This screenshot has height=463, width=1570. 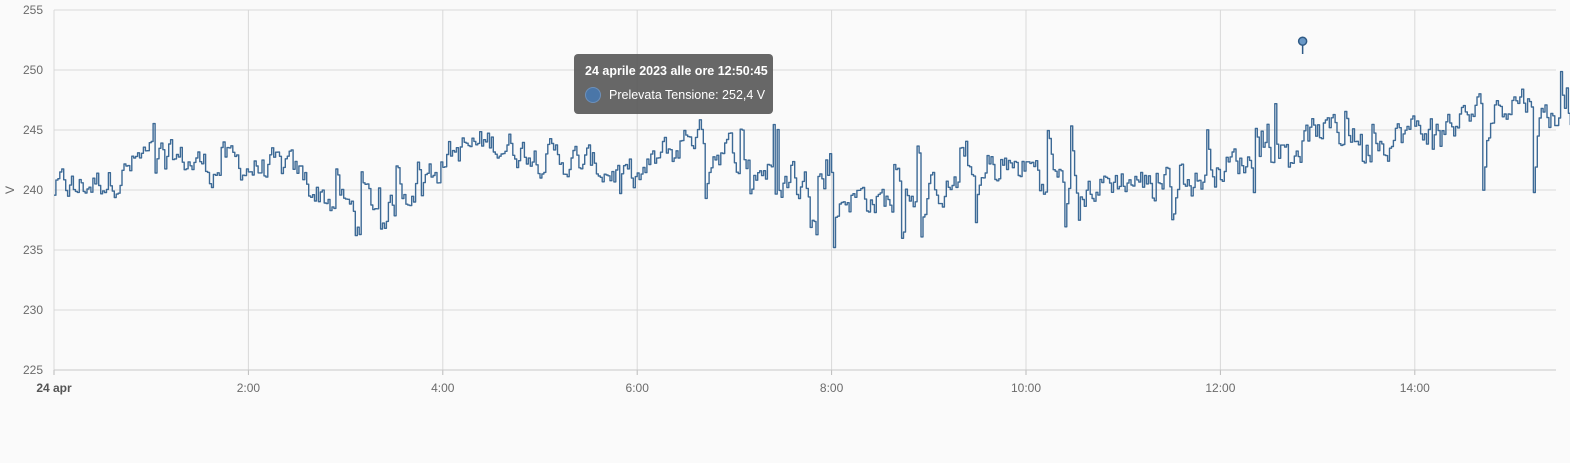 I want to click on y-tick-label: 245, so click(x=33, y=130).